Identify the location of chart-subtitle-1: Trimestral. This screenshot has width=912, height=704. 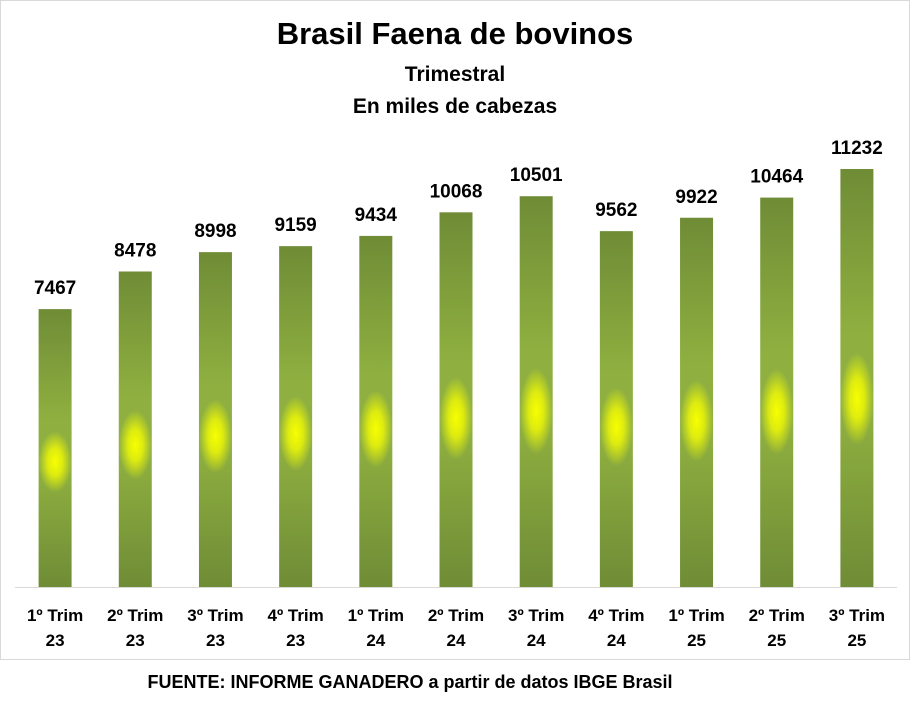
(455, 74).